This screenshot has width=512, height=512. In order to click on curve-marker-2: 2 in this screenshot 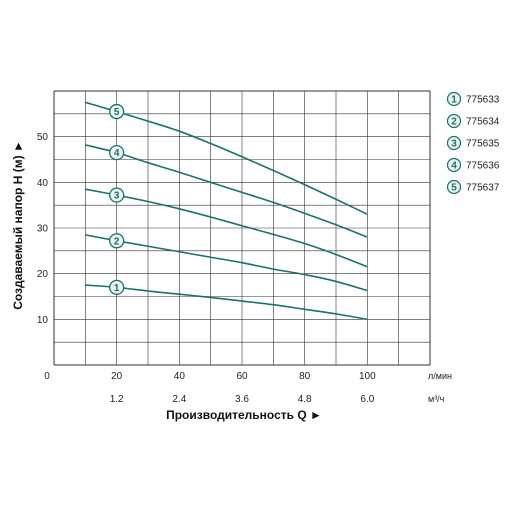, I will do `click(117, 241)`.